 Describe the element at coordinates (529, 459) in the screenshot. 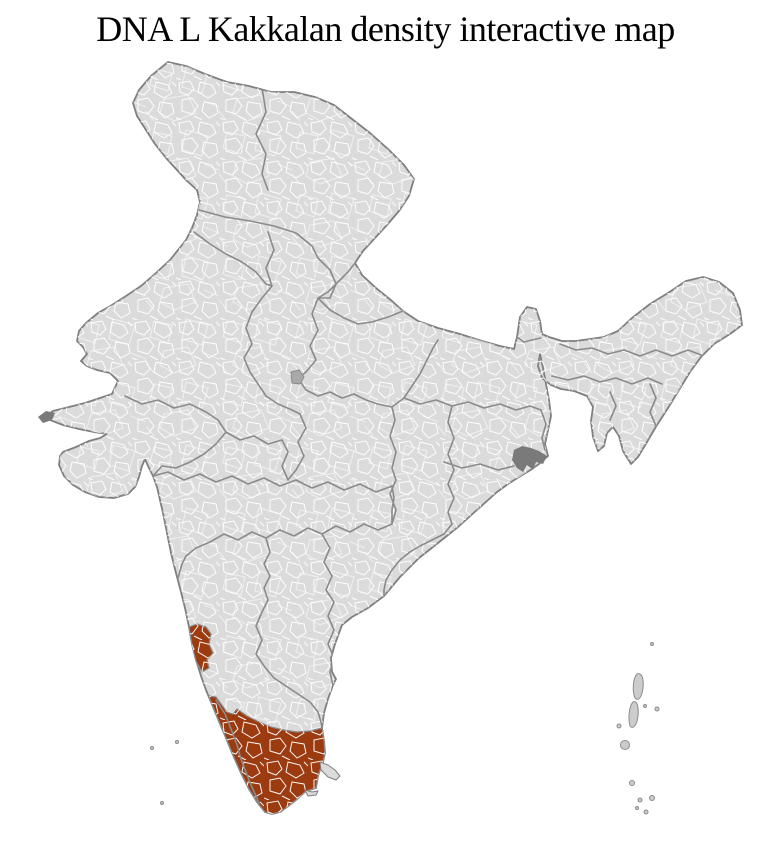

I see `sundarbans-delta` at that location.